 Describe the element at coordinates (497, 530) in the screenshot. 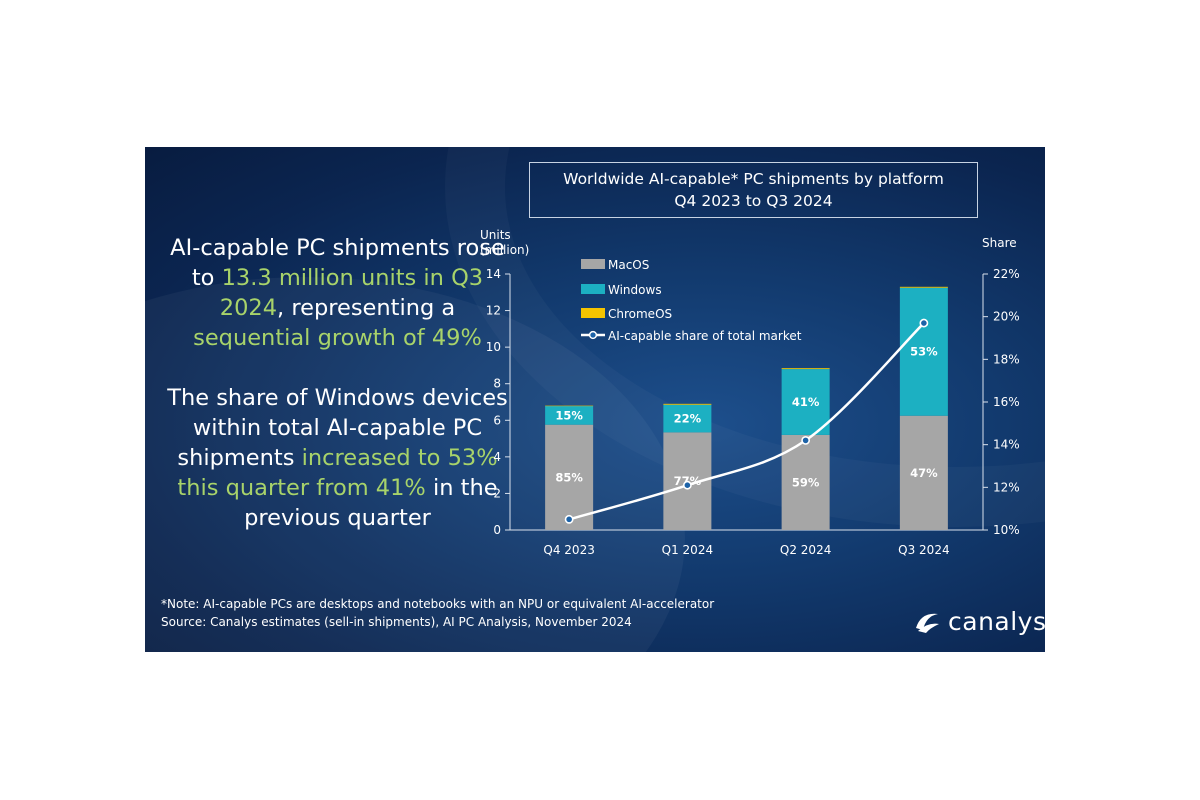

I see `y-tick-label: 0` at that location.